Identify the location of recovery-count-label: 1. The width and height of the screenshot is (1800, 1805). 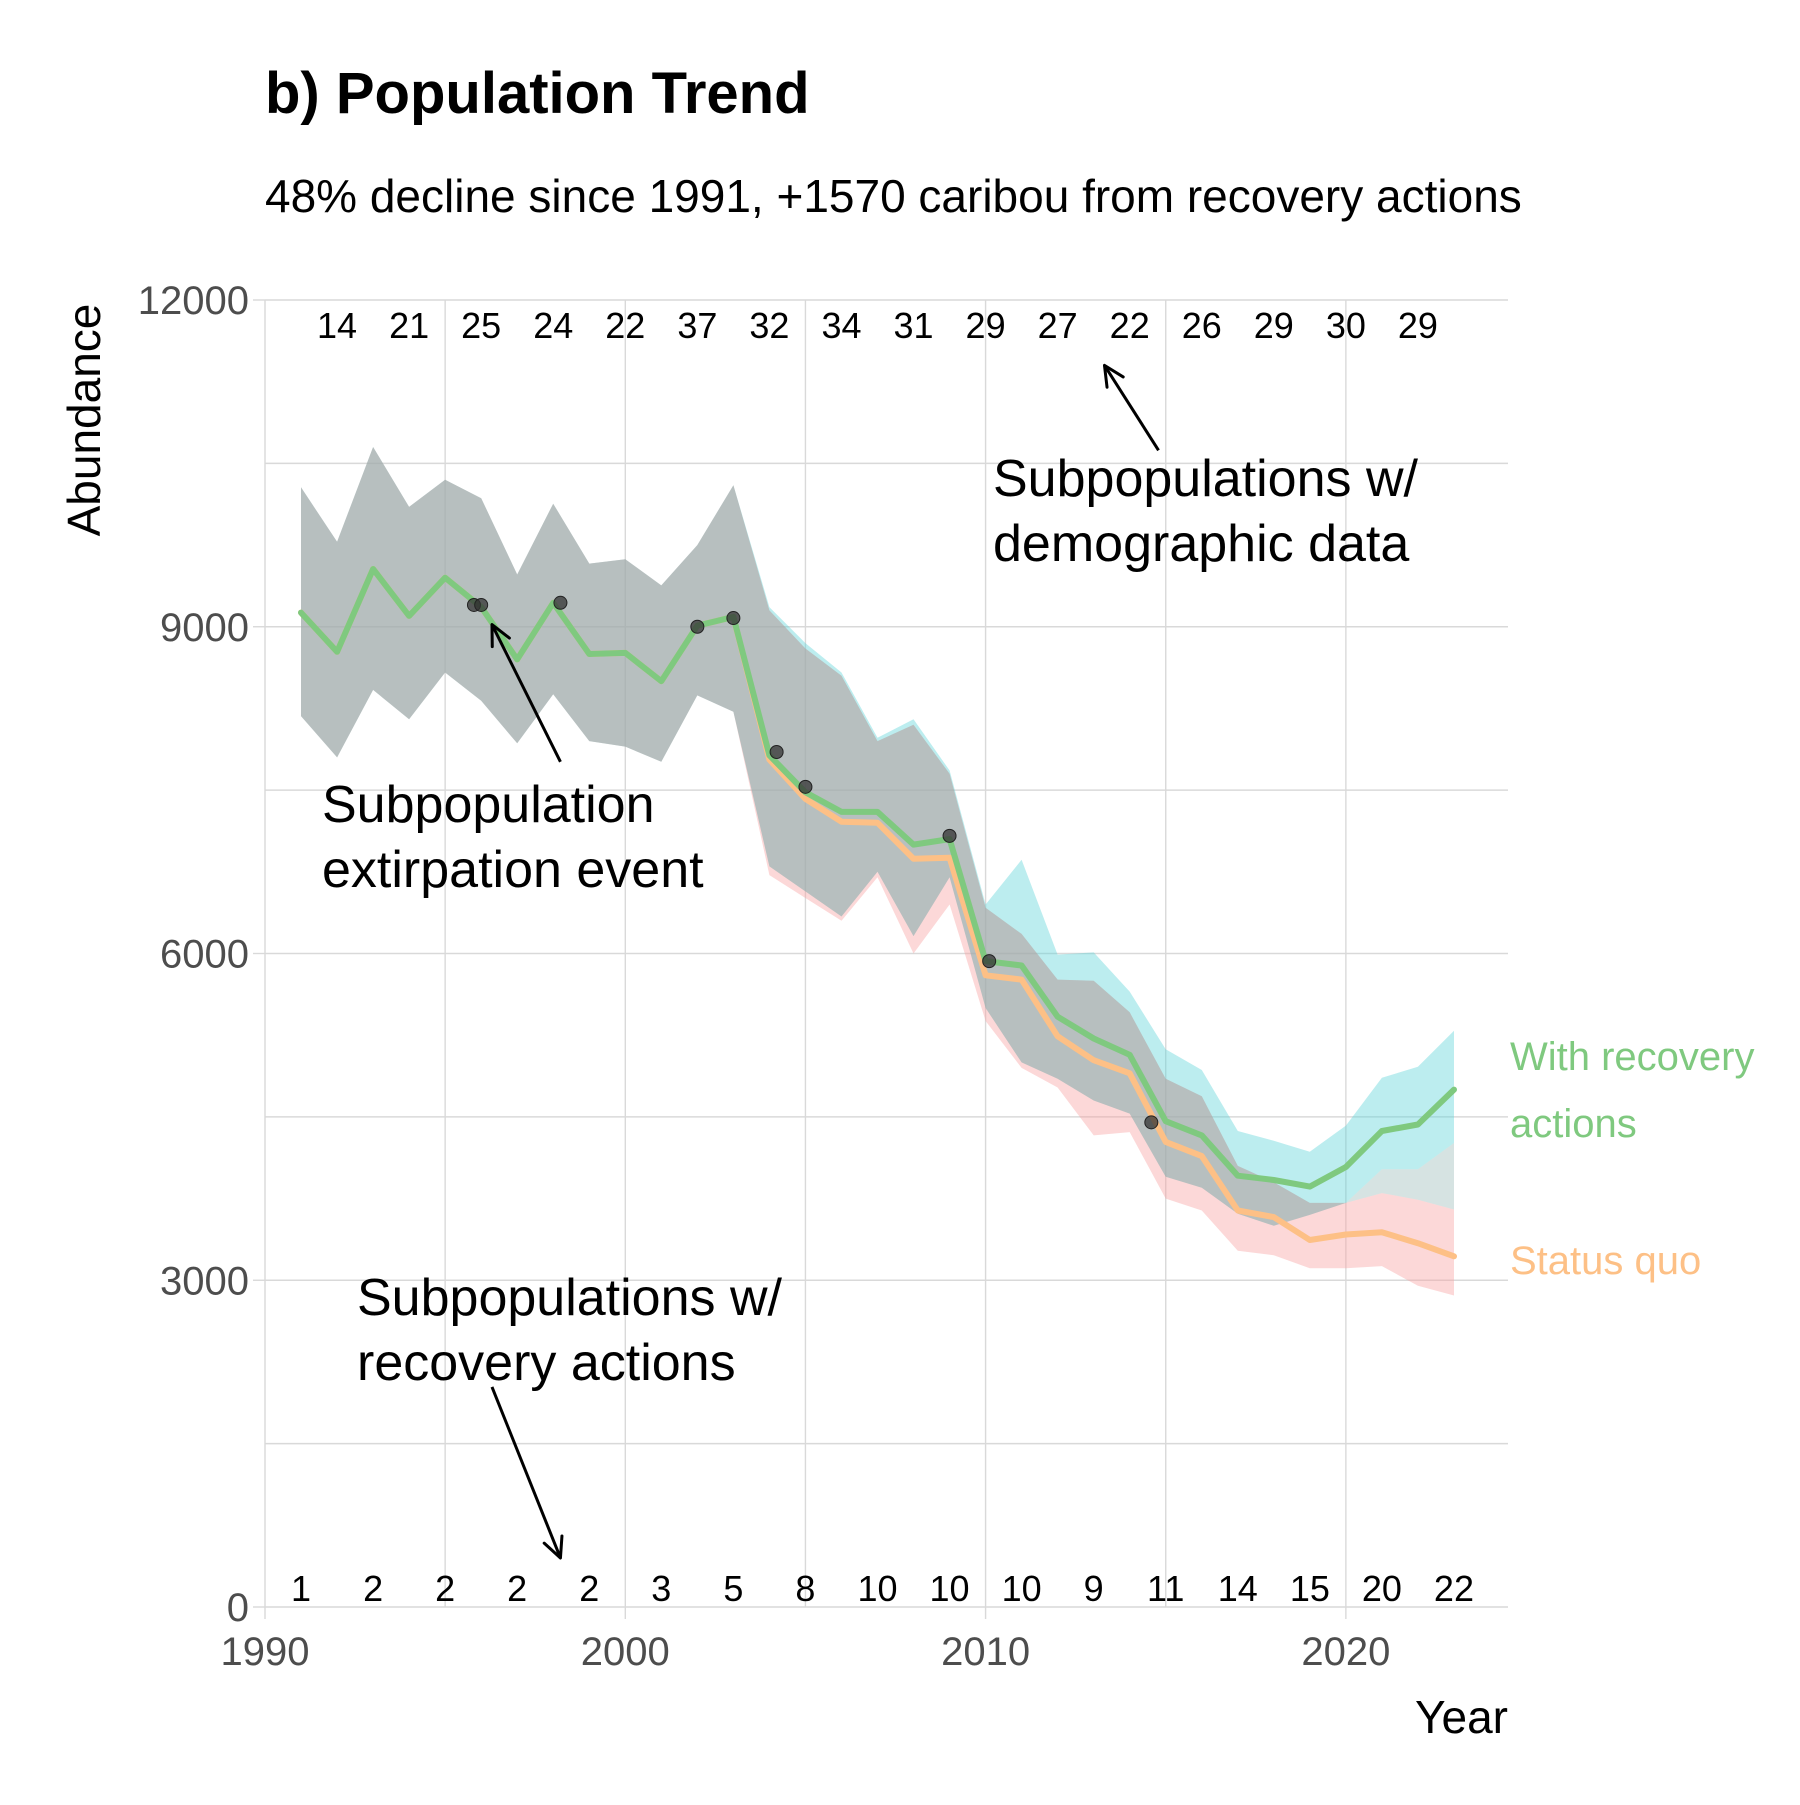
(301, 1588).